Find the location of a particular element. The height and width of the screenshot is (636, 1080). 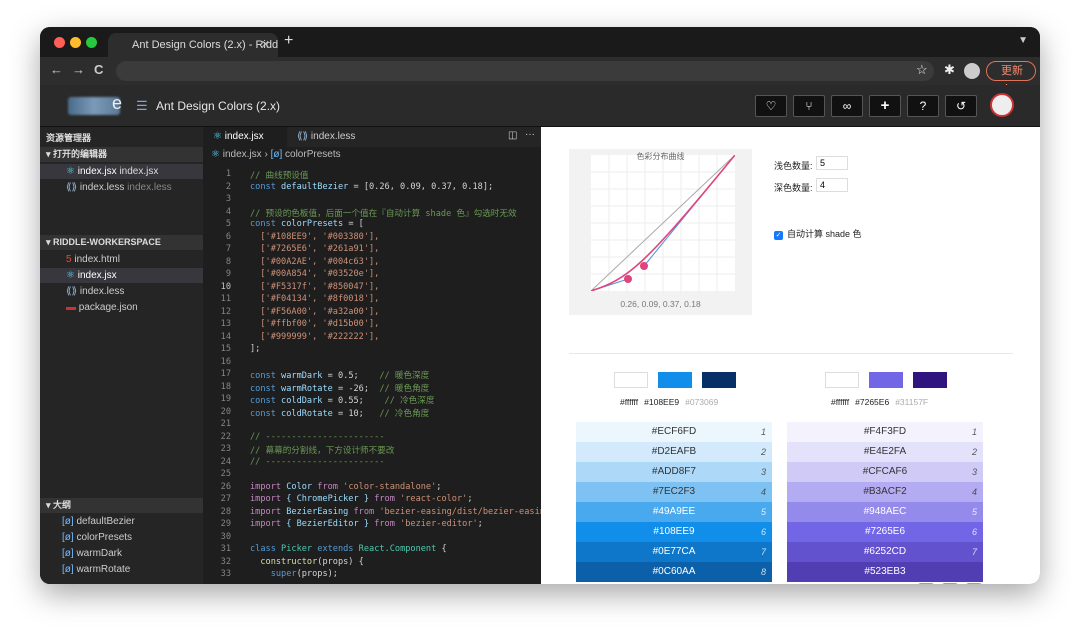

open-editor-item: ⟪⟫ index.less index.less is located at coordinates (119, 187).